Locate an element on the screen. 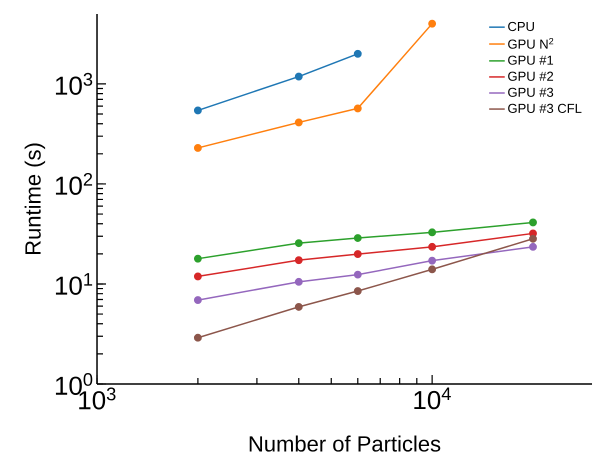 The height and width of the screenshot is (463, 593). y-tick-label: 10$^{2}$ is located at coordinates (74, 183).